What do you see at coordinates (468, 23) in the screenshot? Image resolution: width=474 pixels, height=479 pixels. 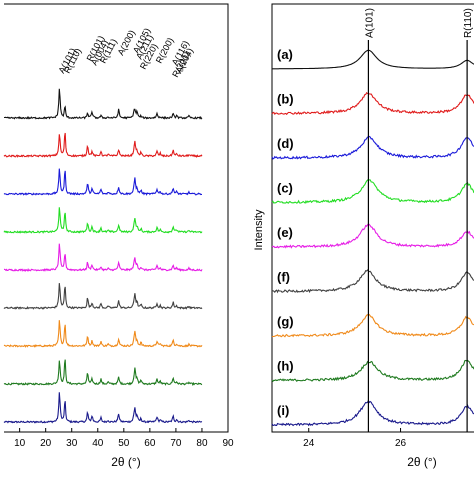 I see `reference-line-label: R(110)` at bounding box center [468, 23].